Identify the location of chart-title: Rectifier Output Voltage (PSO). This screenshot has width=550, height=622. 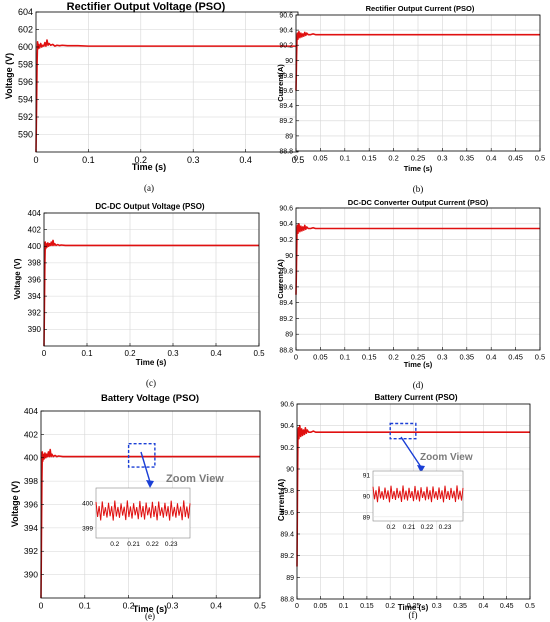
(146, 7).